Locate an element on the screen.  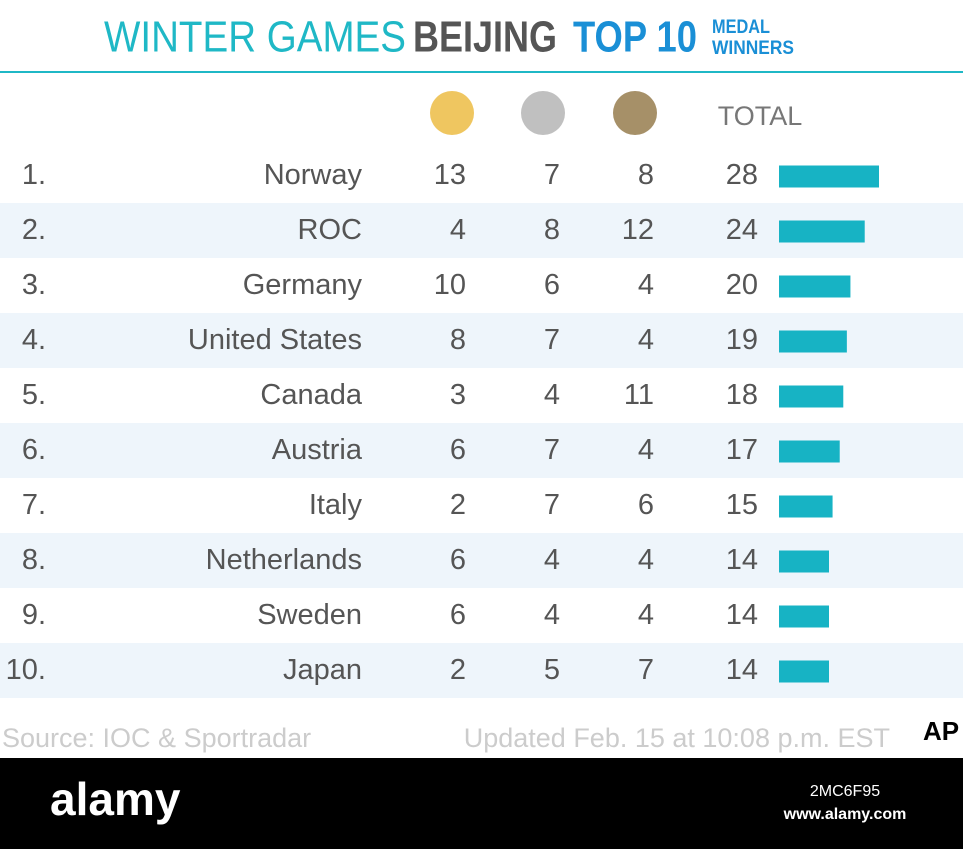
silver-count: 5 is located at coordinates (552, 670).